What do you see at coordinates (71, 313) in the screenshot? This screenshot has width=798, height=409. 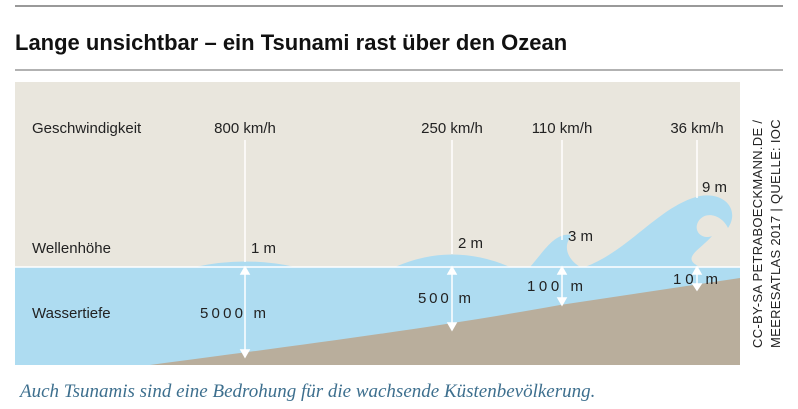 I see `row-label: Wassertiefe` at bounding box center [71, 313].